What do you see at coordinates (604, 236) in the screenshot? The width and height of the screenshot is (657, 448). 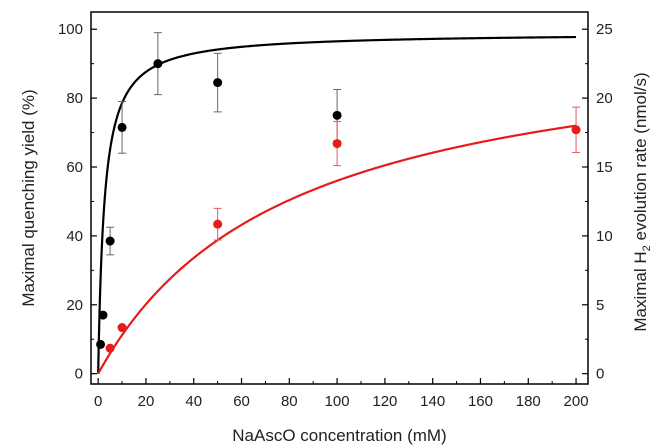 I see `y-right-tick-label: 10` at bounding box center [604, 236].